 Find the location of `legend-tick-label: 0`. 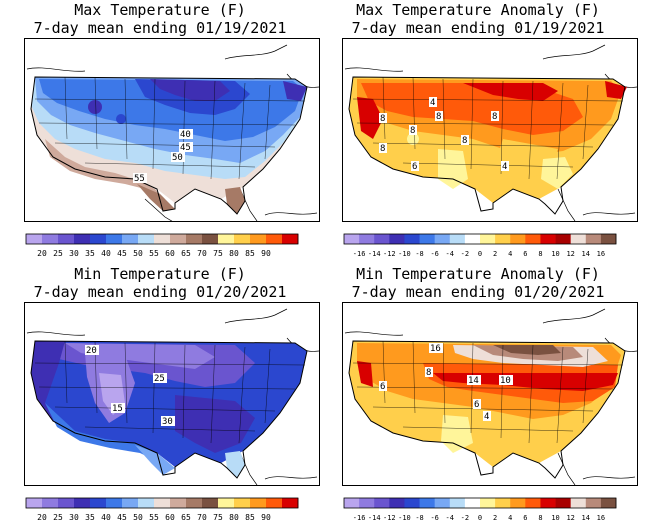

legend-tick-label: 0 is located at coordinates (480, 518).